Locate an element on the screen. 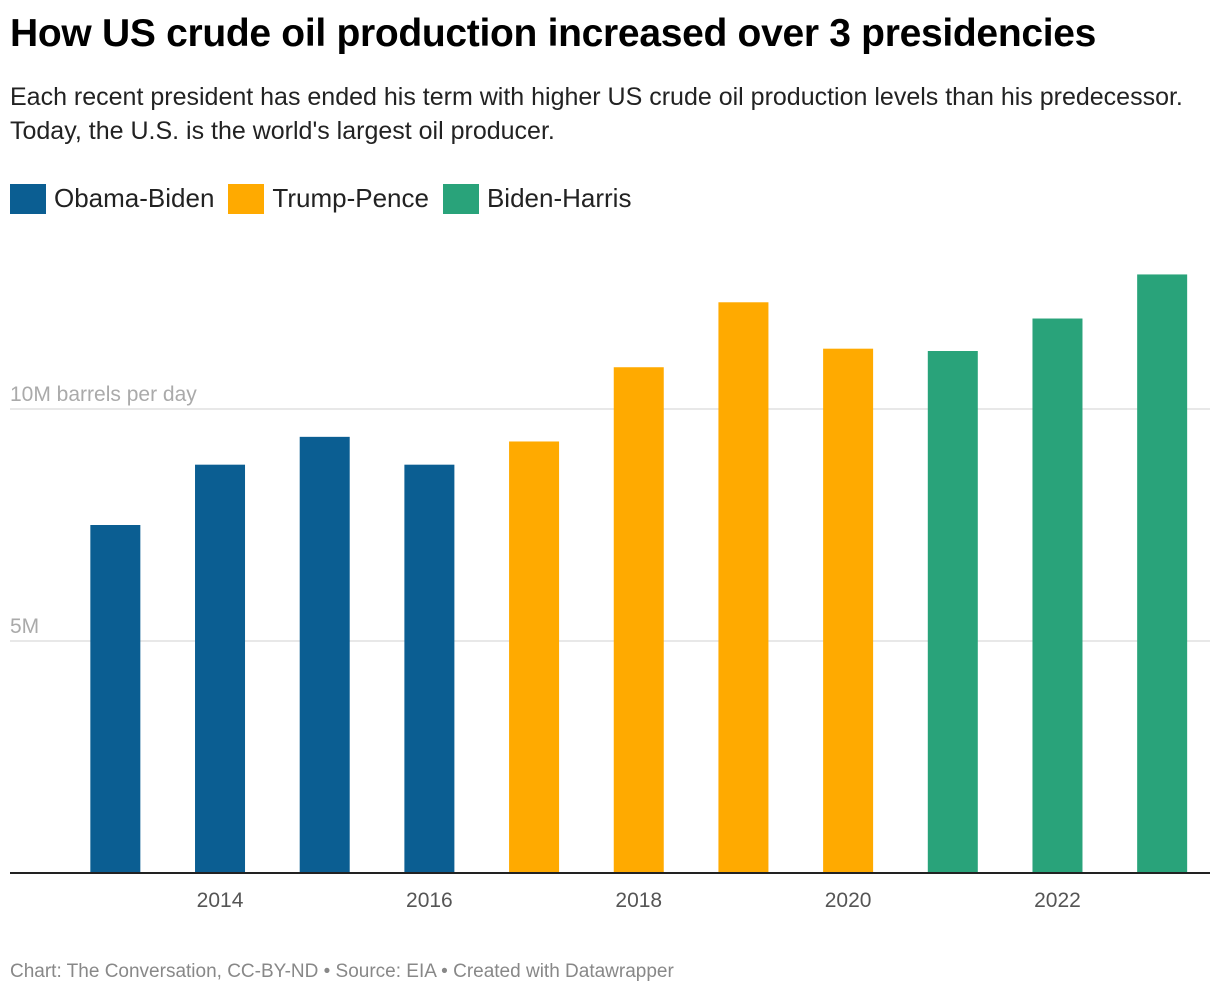  legend: Obama-Biden Trump-Pence Biden-Harris is located at coordinates (320, 198).